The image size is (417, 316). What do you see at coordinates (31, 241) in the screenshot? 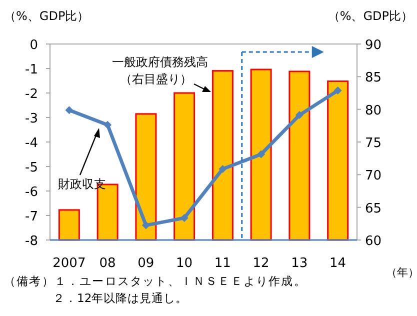
I see `y-tick-label: -8` at bounding box center [31, 241].